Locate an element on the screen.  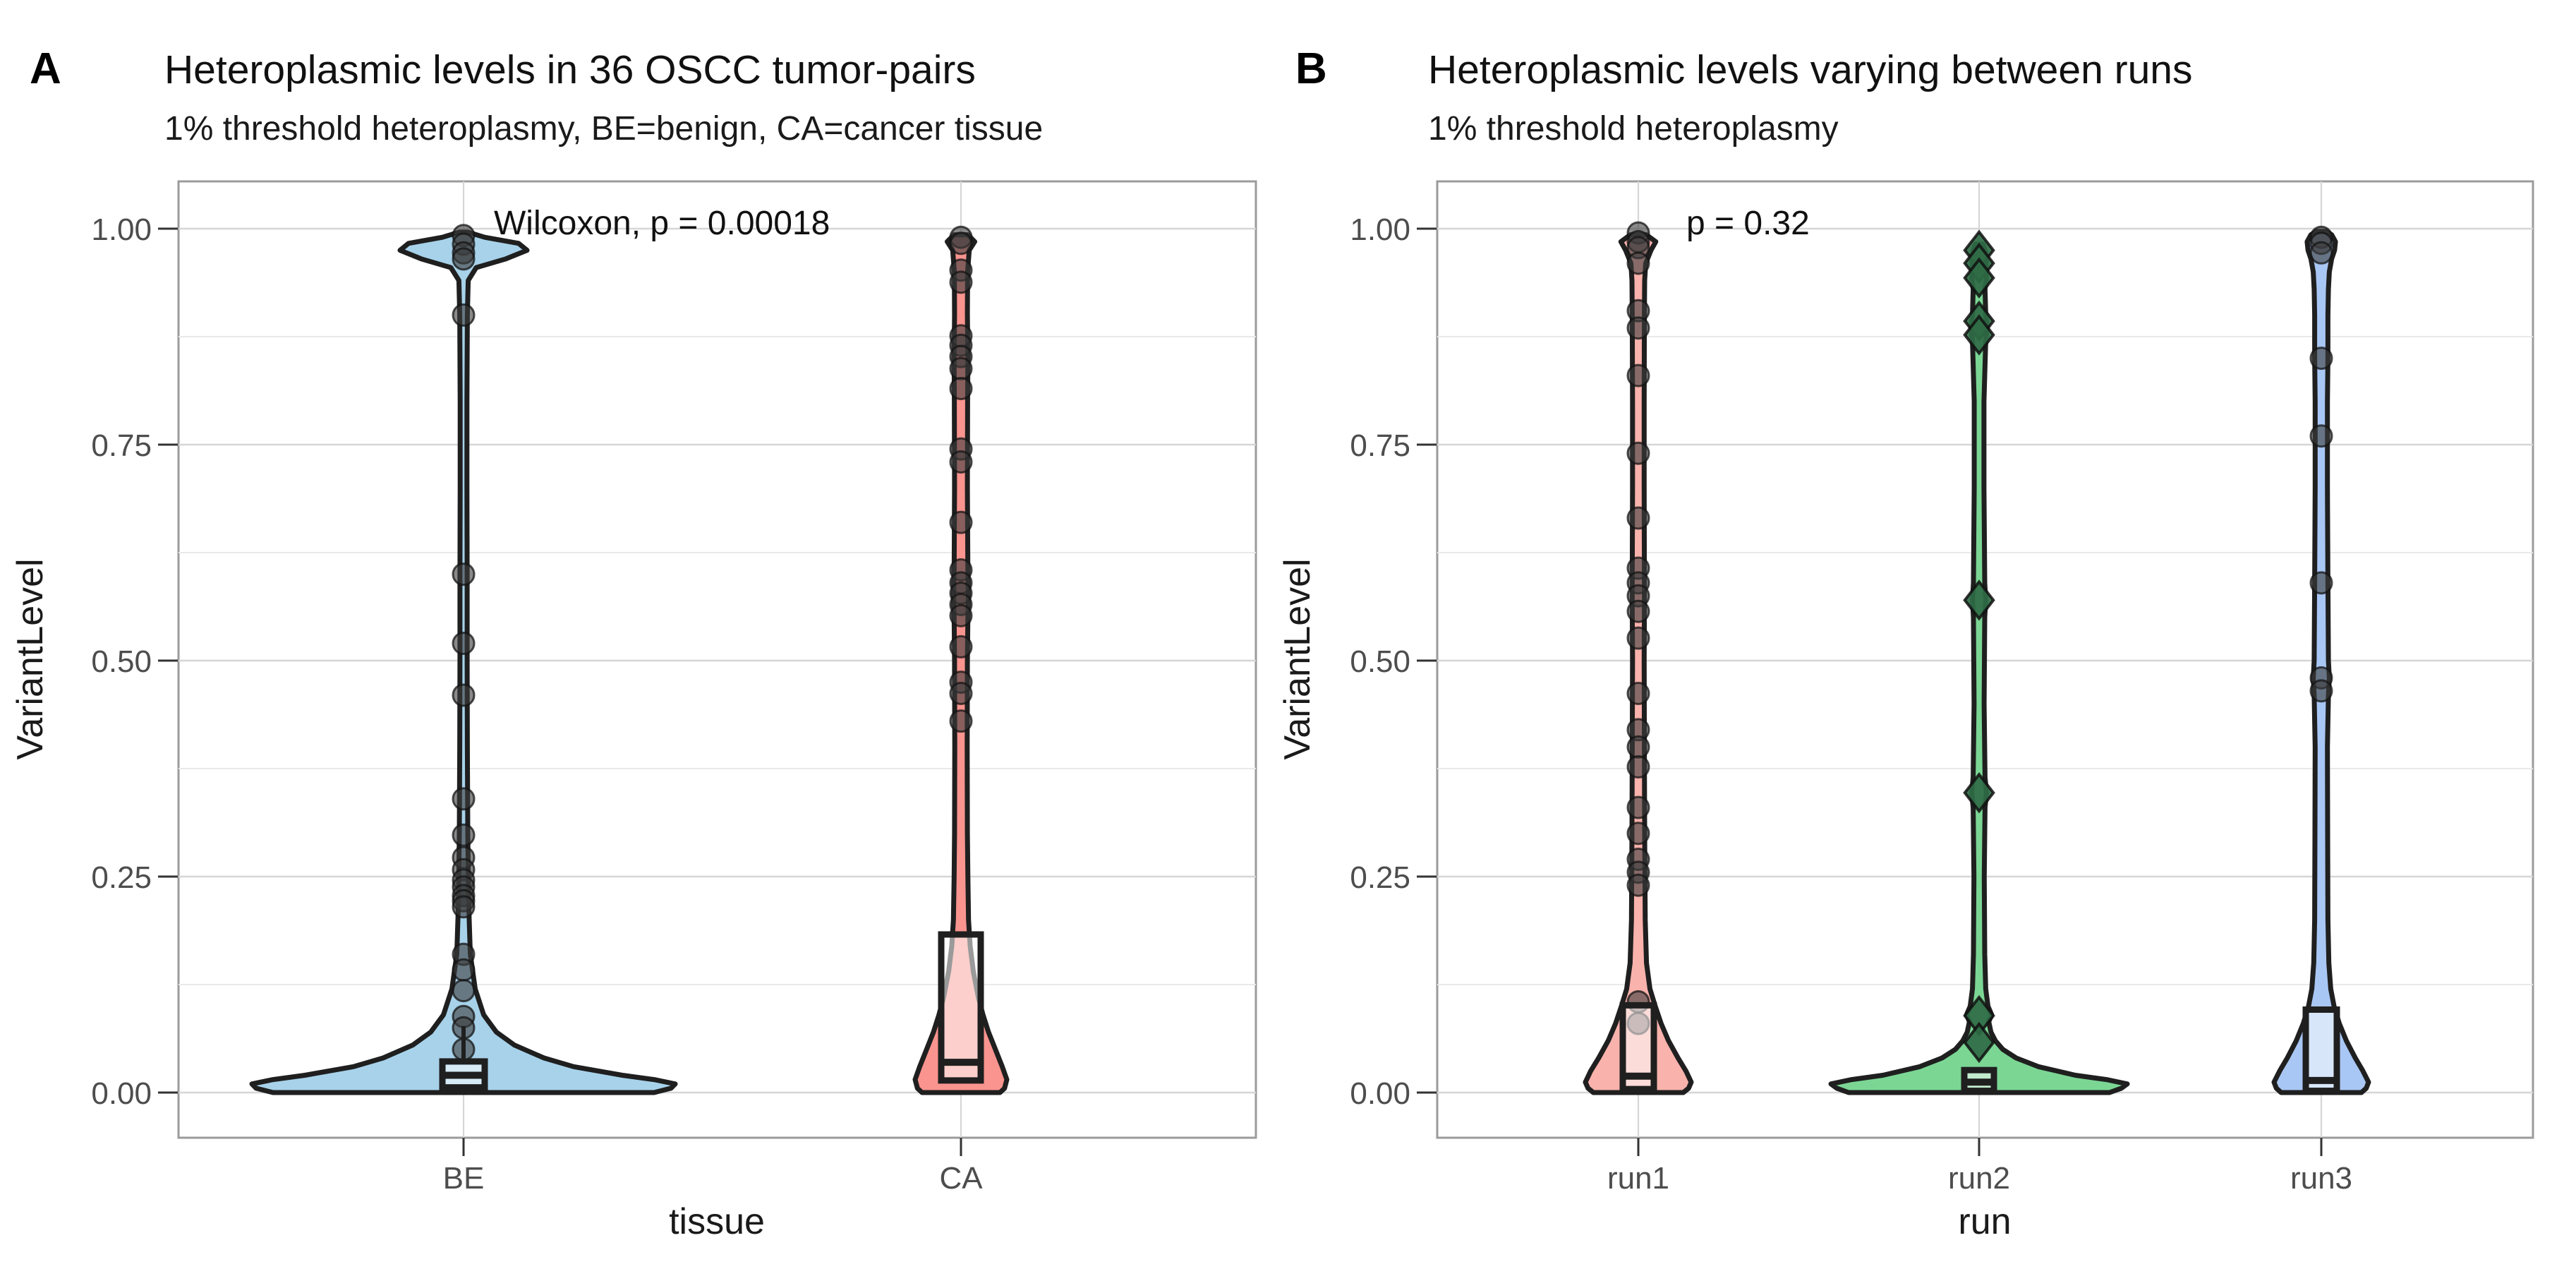
x-tick-label: run1 is located at coordinates (1638, 1178).